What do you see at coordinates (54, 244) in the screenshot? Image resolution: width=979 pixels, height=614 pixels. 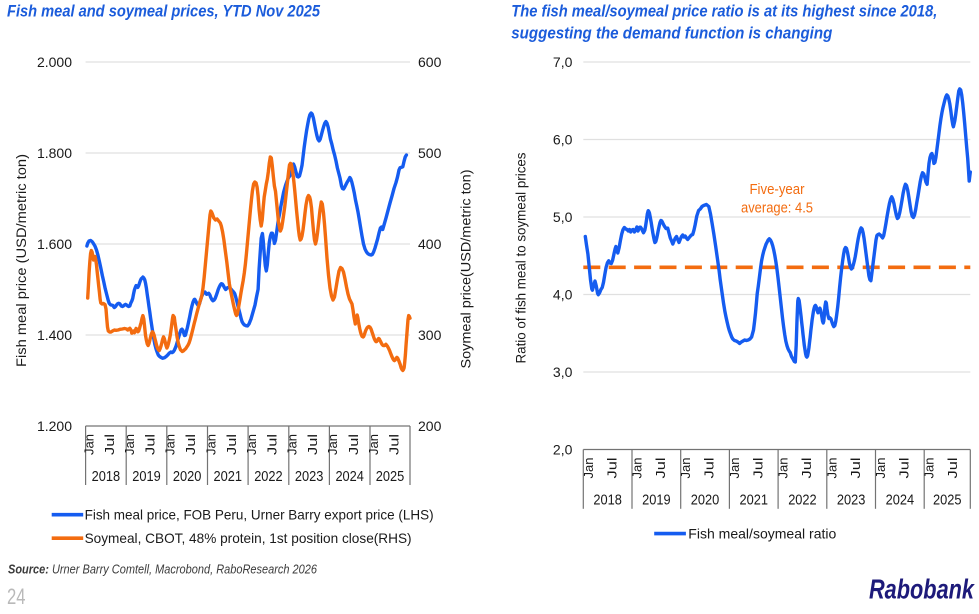 I see `svg-text: 1.600` at bounding box center [54, 244].